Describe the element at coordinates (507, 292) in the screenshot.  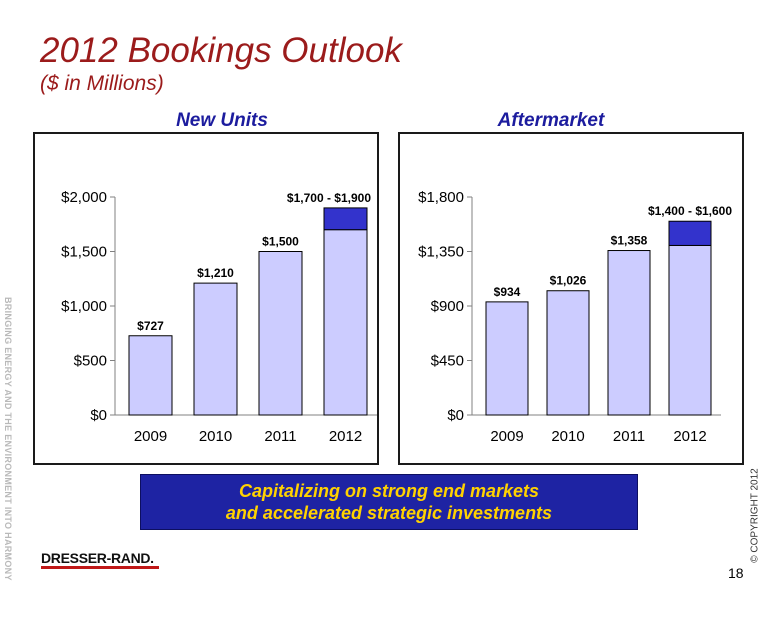
I see `data-label-2009: $934` at that location.